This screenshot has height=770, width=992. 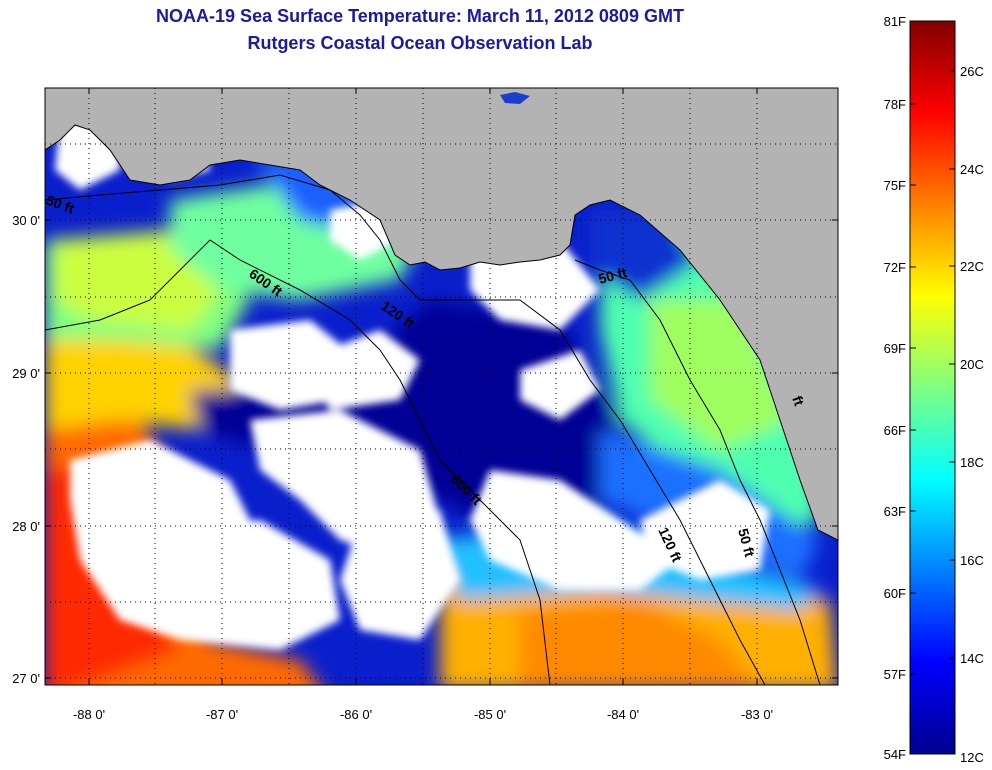 I want to click on colorbar-f-label: 60F, so click(x=895, y=593).